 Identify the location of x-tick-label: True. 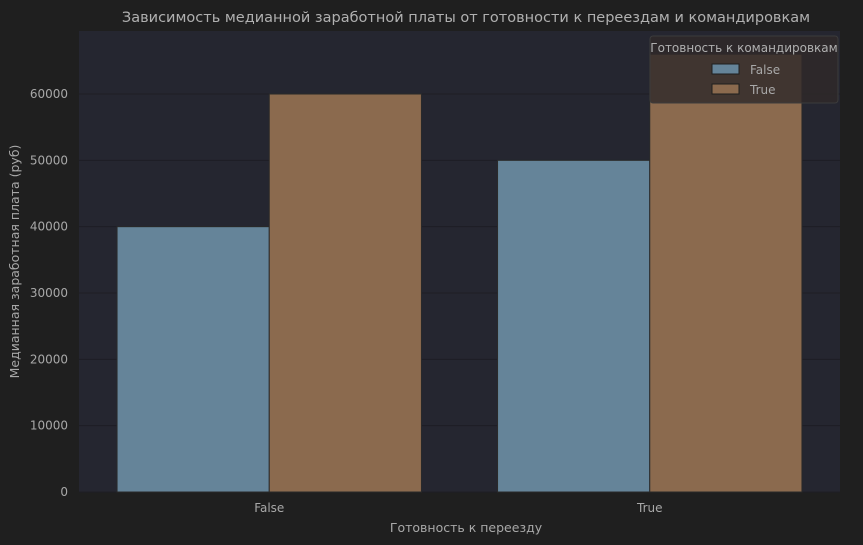
(649, 508).